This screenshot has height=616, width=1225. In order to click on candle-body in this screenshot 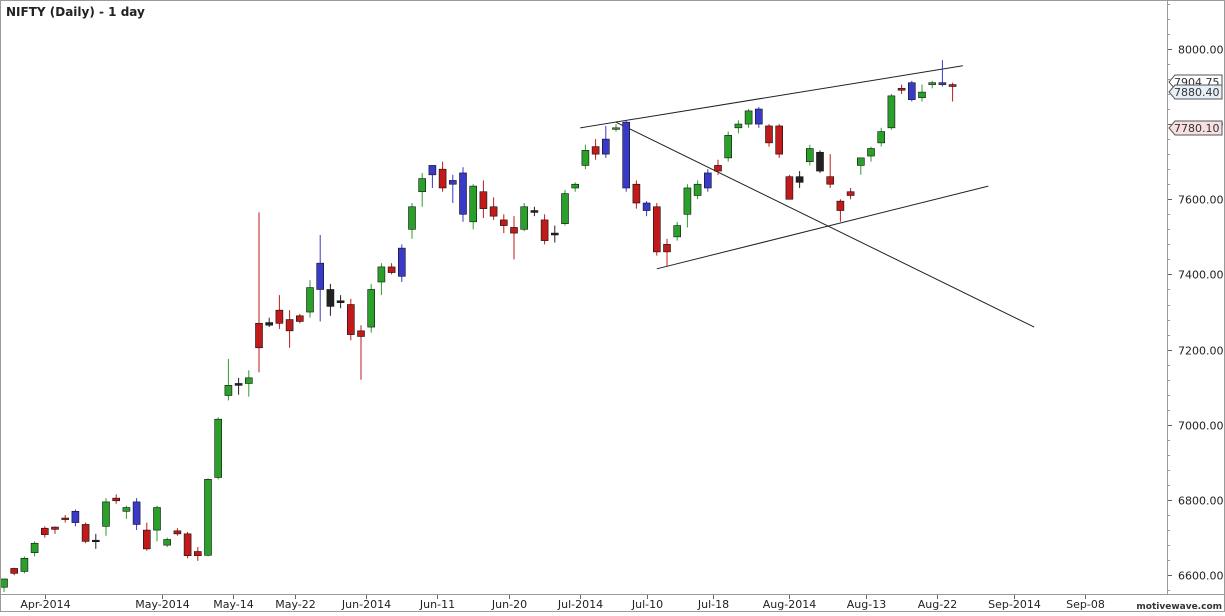, I will do `click(871, 152)`.